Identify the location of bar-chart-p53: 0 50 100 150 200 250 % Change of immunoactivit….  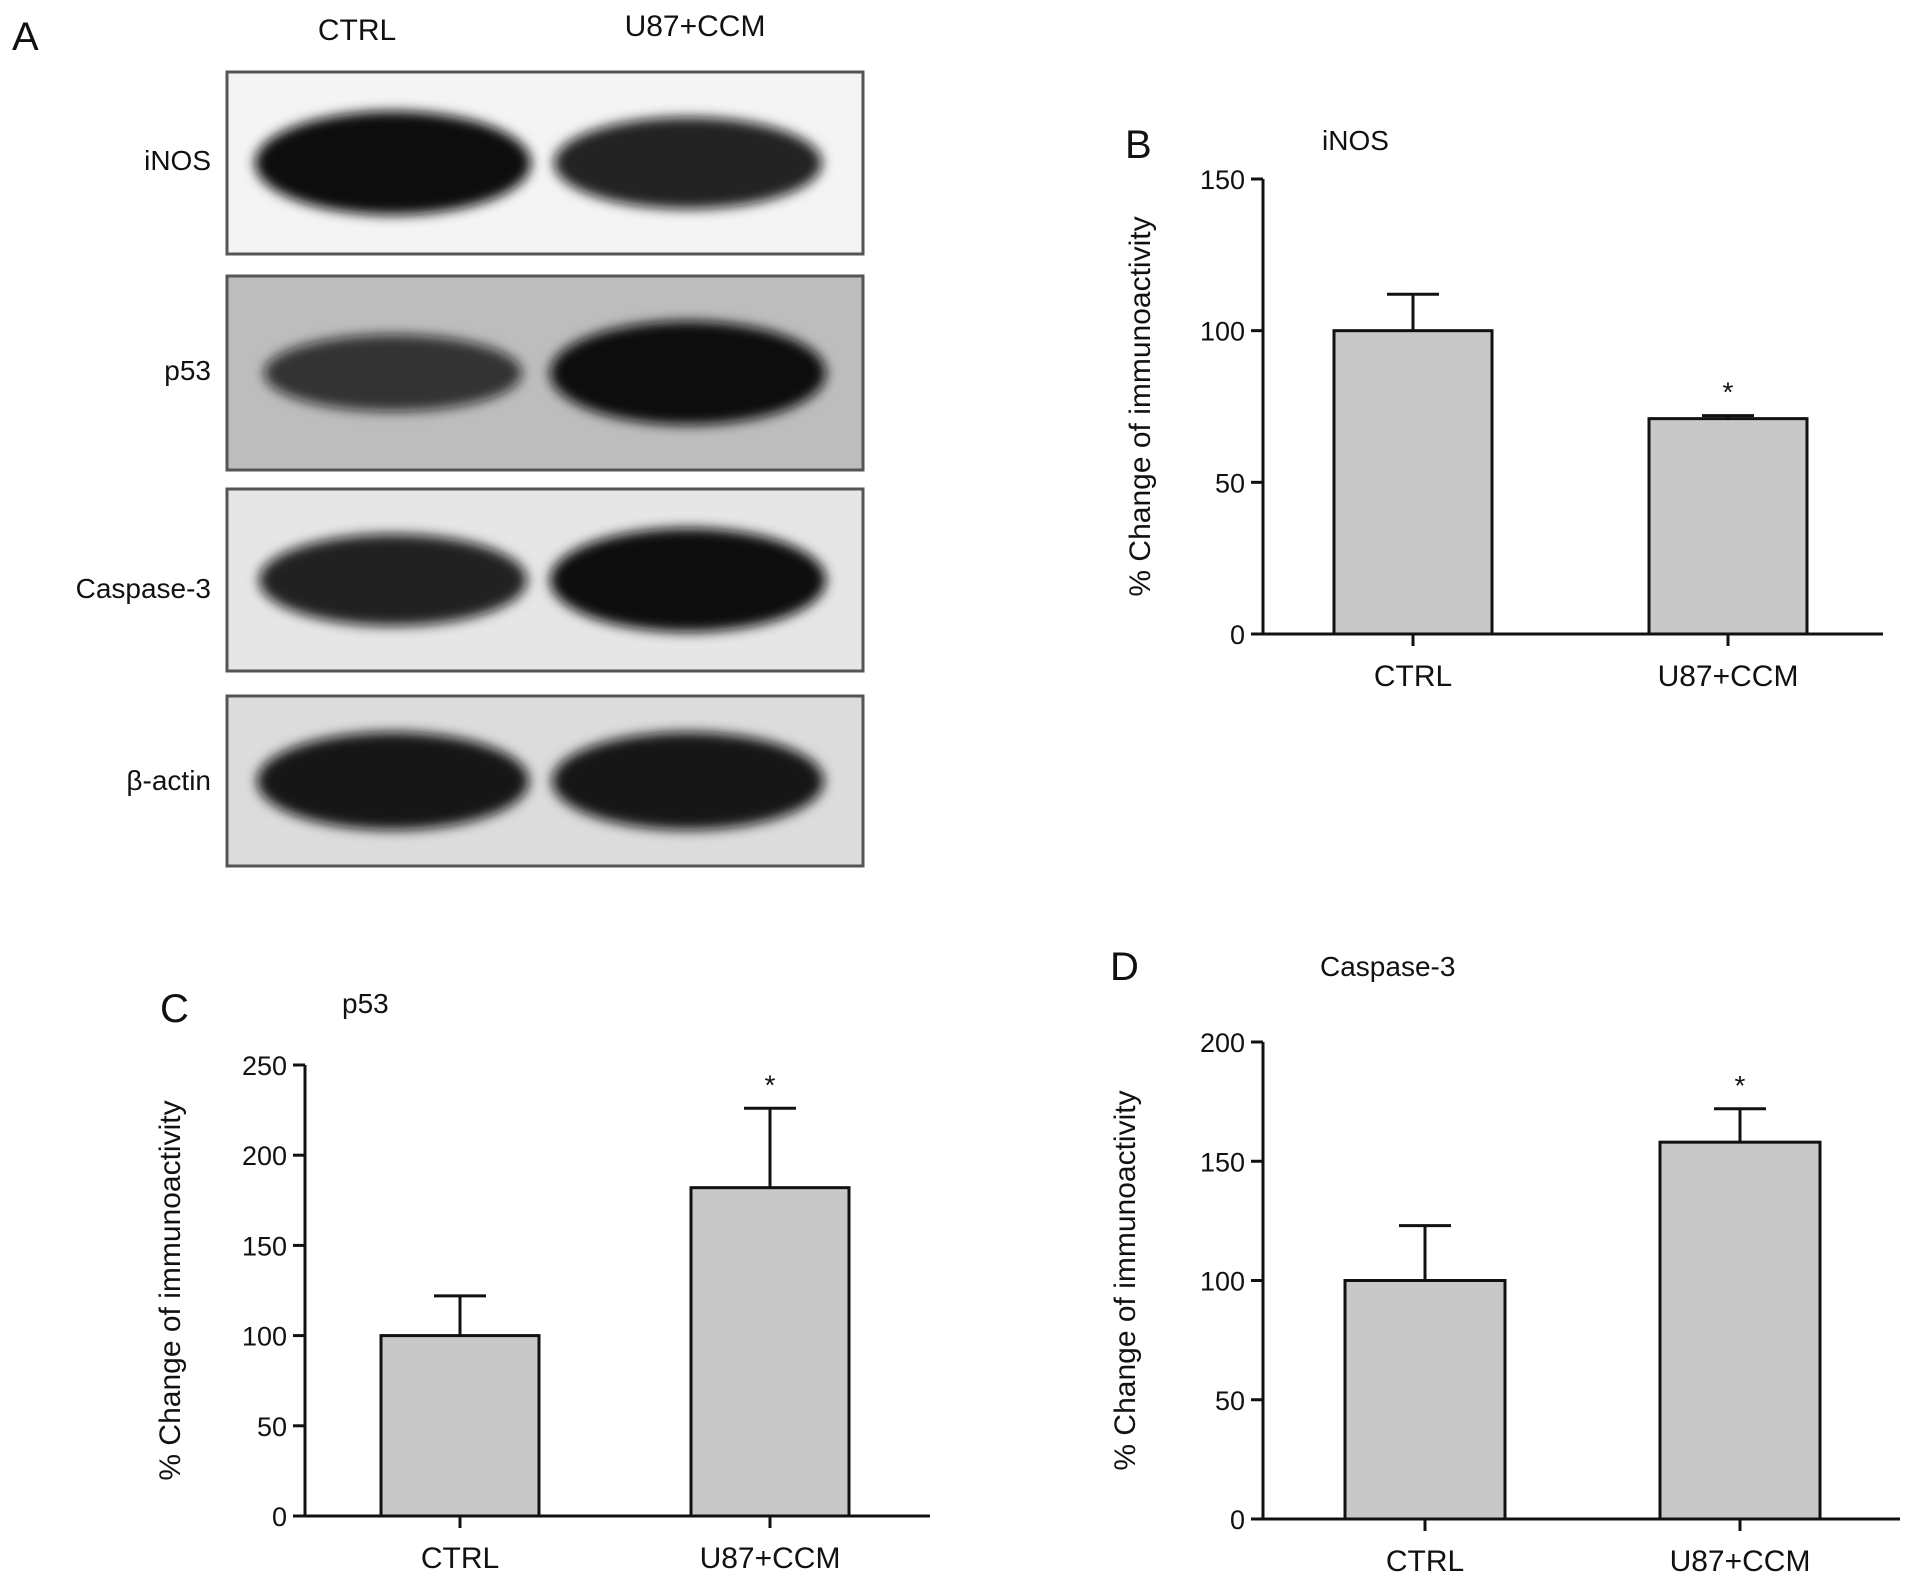
(542, 1313).